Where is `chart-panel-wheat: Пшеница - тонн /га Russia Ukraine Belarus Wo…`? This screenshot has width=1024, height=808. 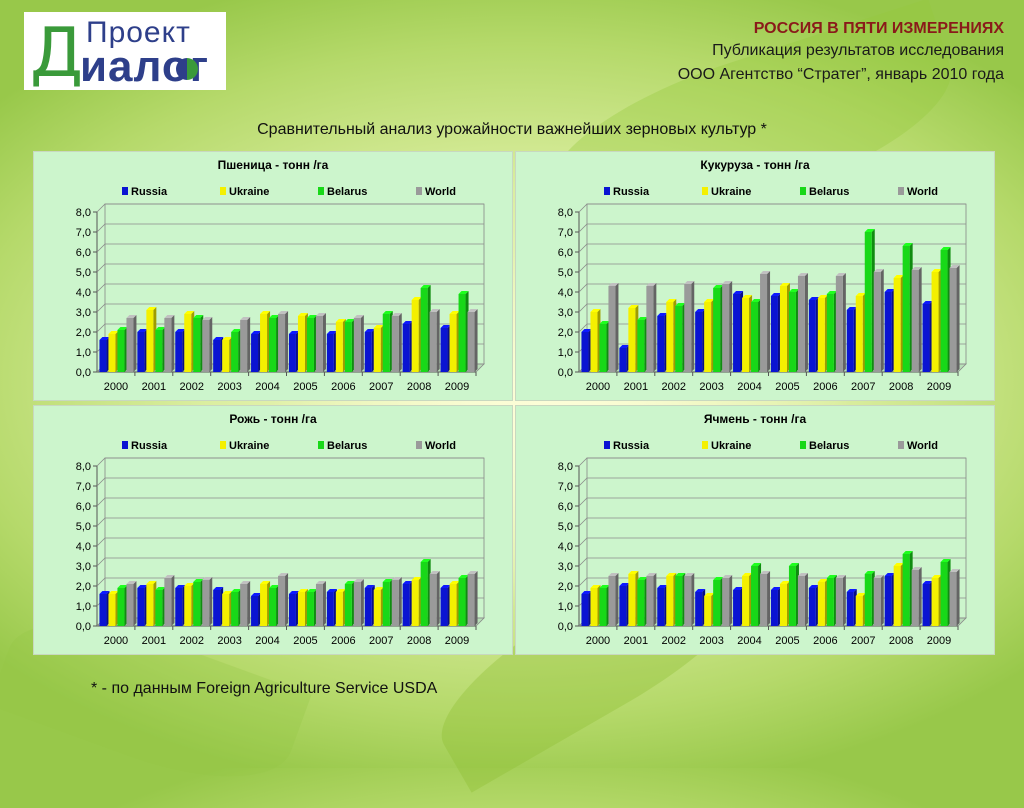 chart-panel-wheat: Пшеница - тонн /га Russia Ukraine Belarus Wo… is located at coordinates (273, 276).